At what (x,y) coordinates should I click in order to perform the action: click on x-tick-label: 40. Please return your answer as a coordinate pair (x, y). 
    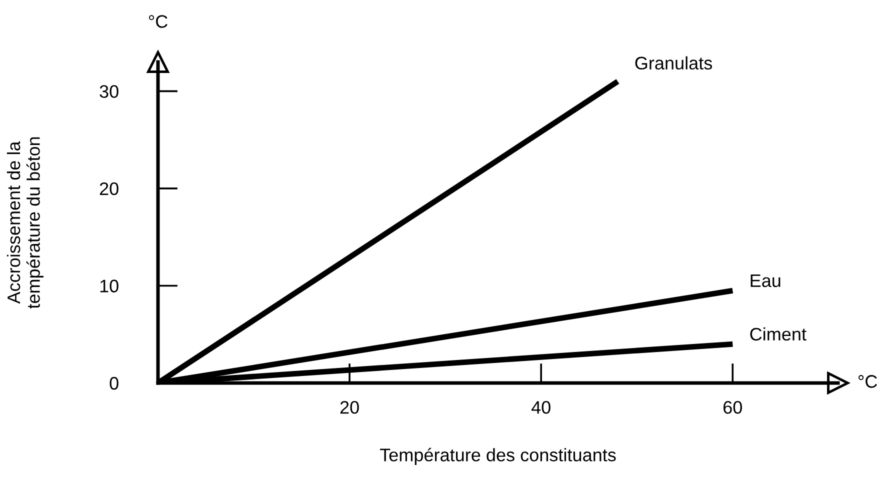
    Looking at the image, I should click on (540, 407).